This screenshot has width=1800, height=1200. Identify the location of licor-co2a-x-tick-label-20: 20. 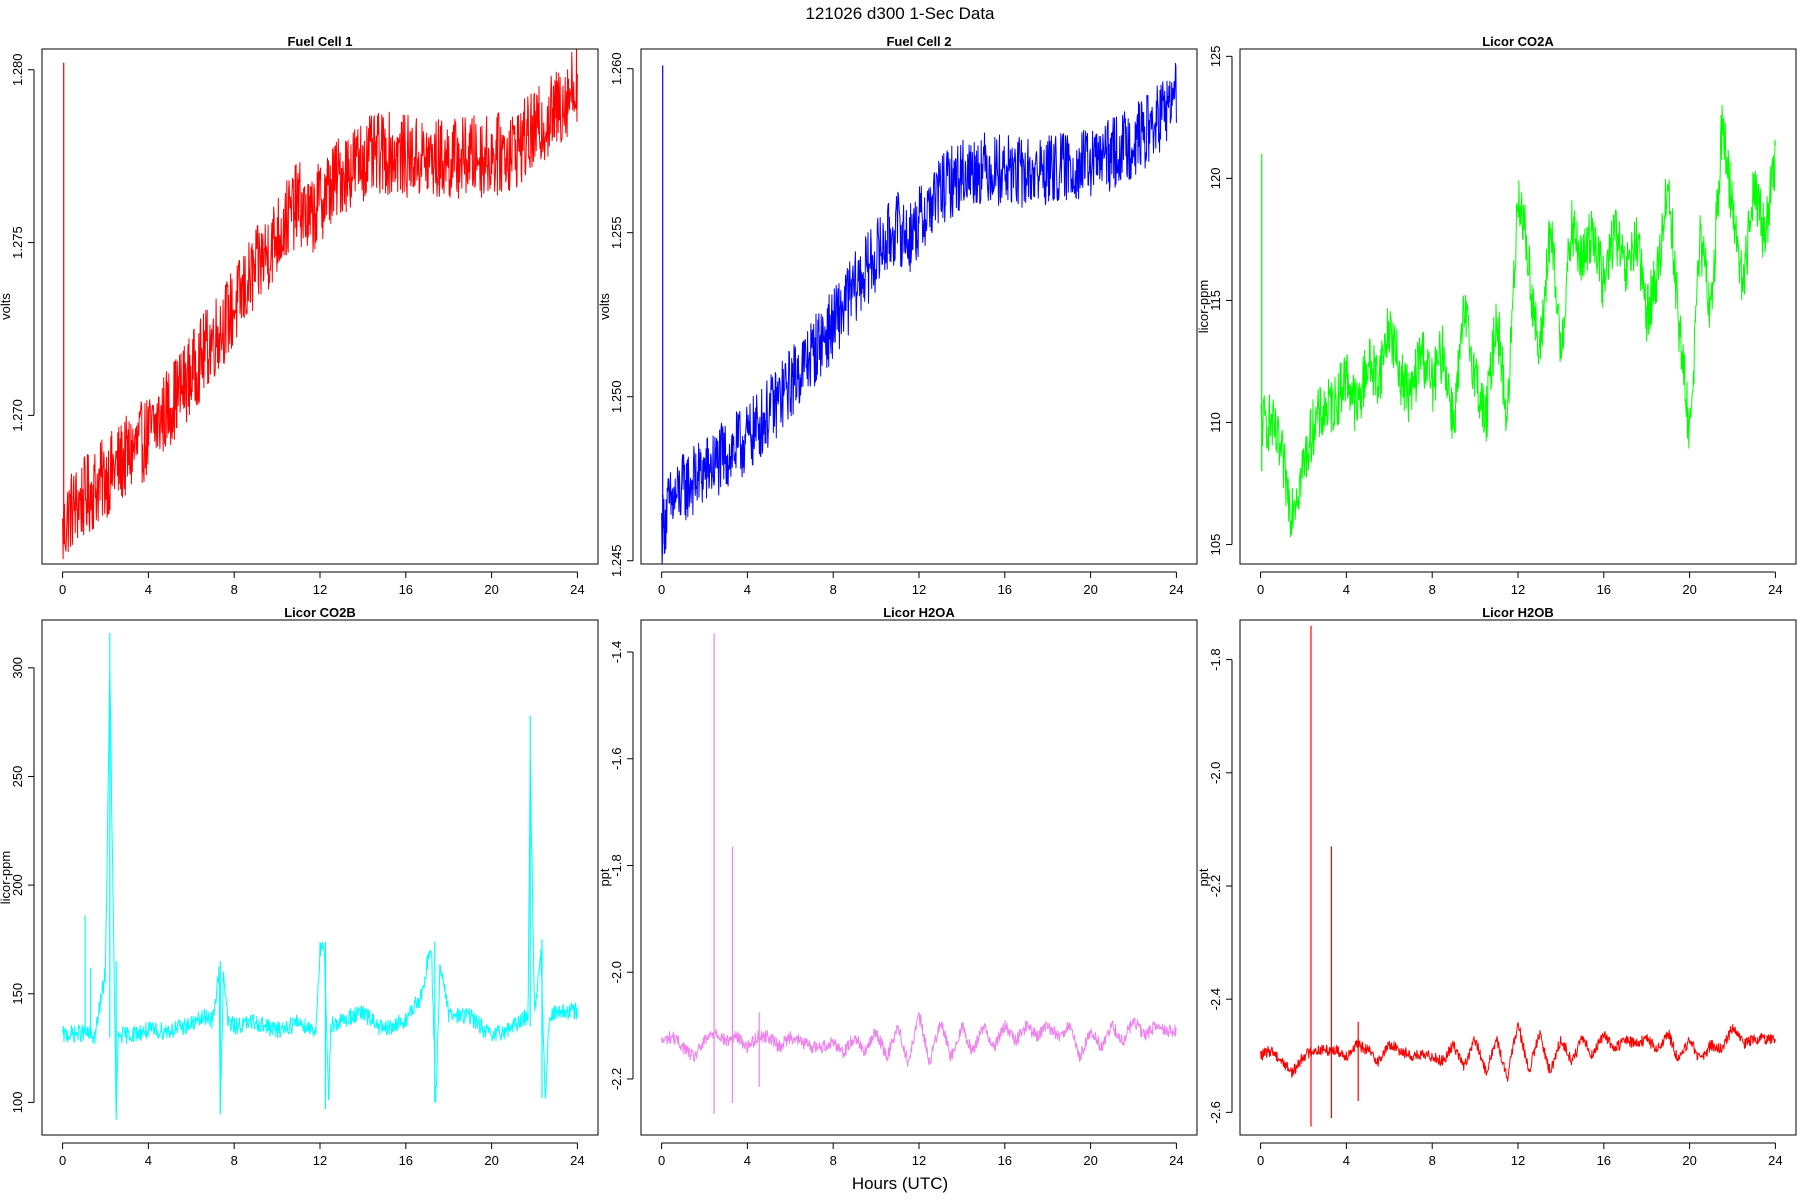
(1689, 589).